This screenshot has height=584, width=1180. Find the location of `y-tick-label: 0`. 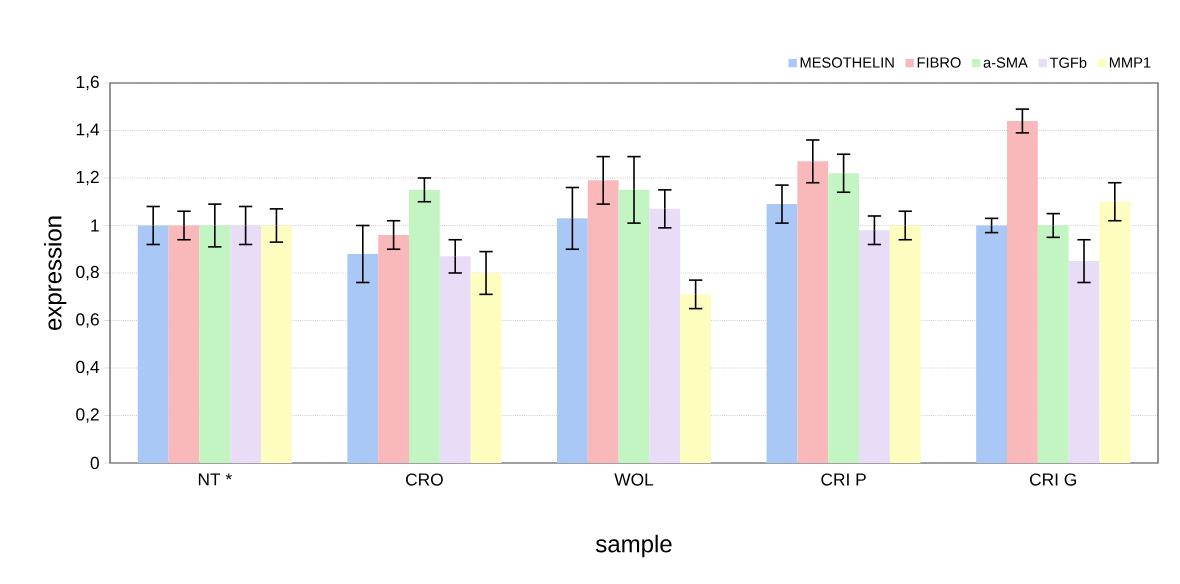

y-tick-label: 0 is located at coordinates (94, 463).